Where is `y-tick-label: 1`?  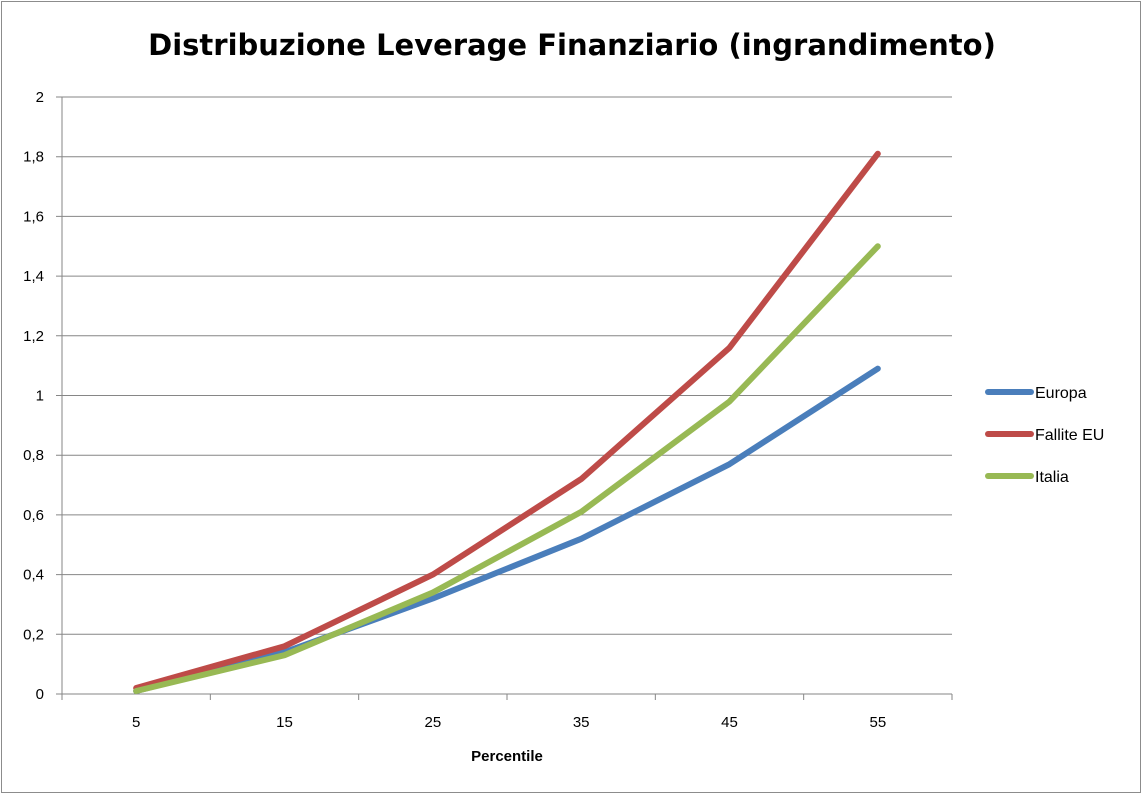 y-tick-label: 1 is located at coordinates (40, 396).